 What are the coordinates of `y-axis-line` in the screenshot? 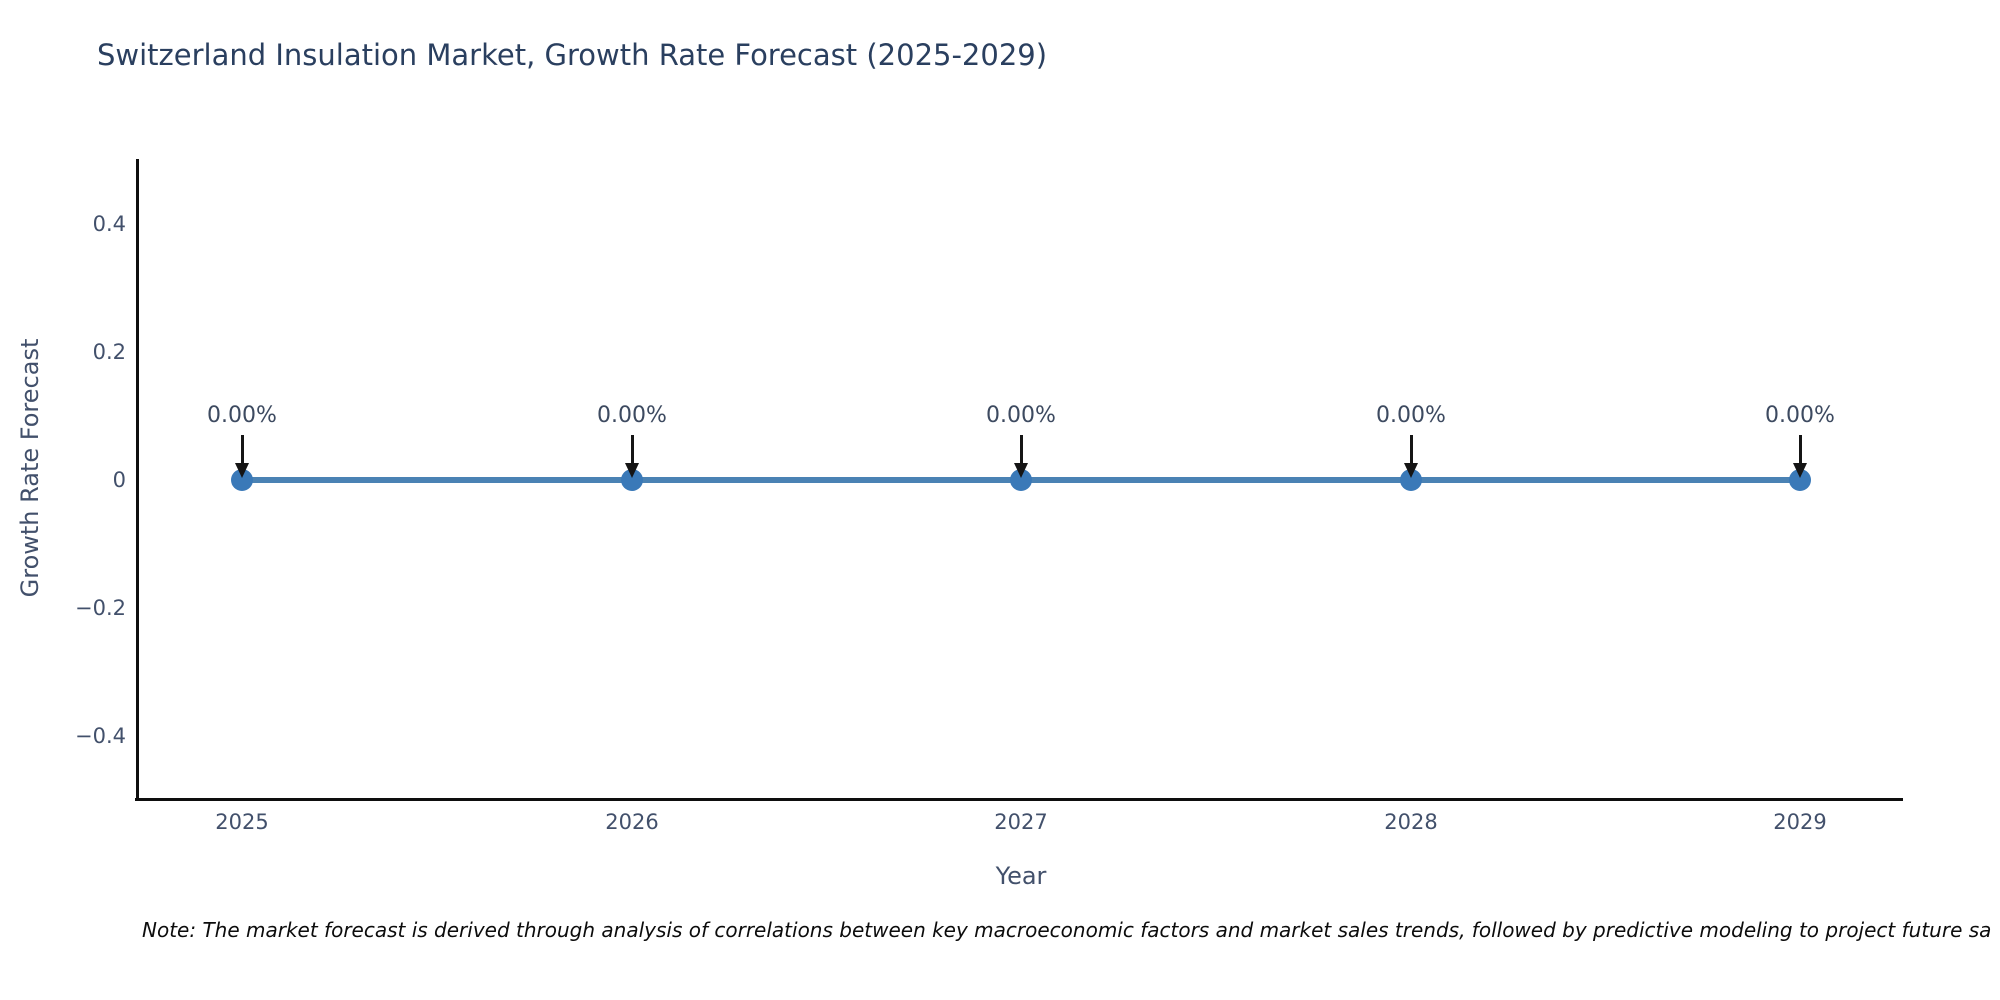 It's located at (137, 480).